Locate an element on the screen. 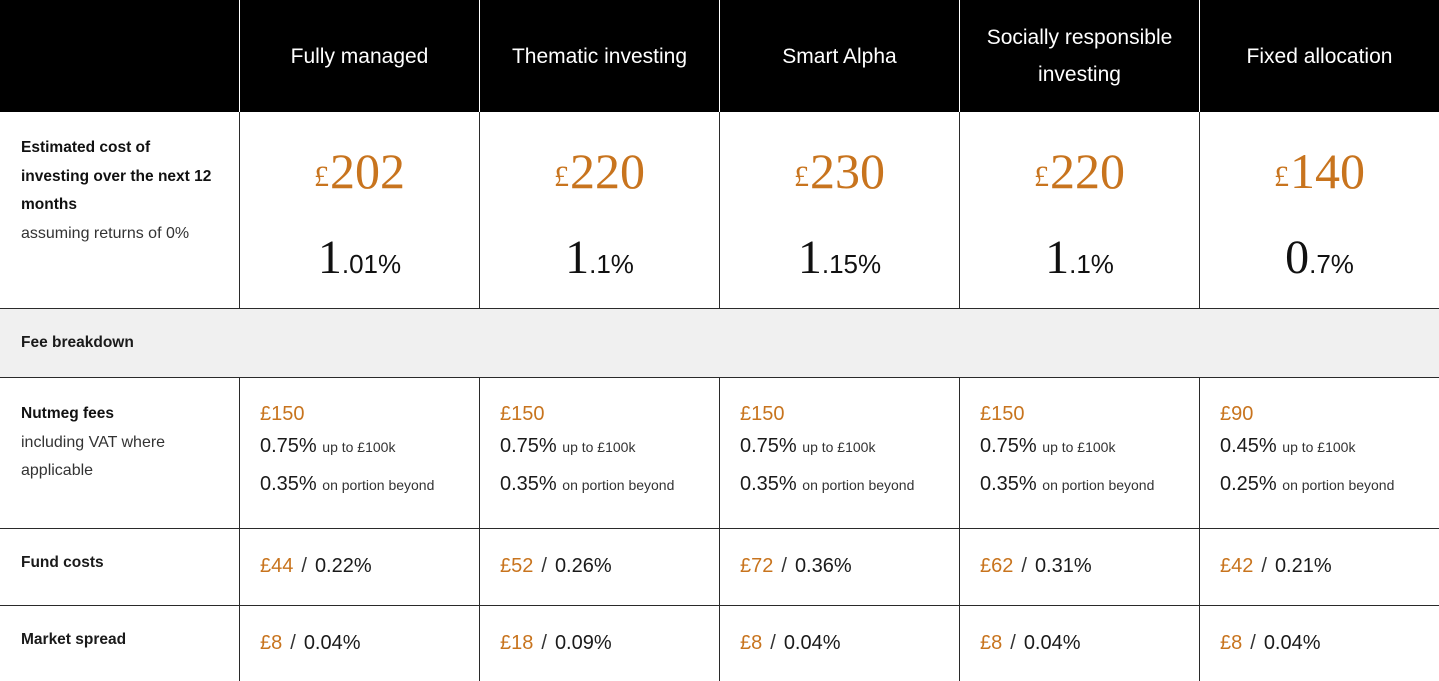  column-header: Fully managed is located at coordinates (360, 56).